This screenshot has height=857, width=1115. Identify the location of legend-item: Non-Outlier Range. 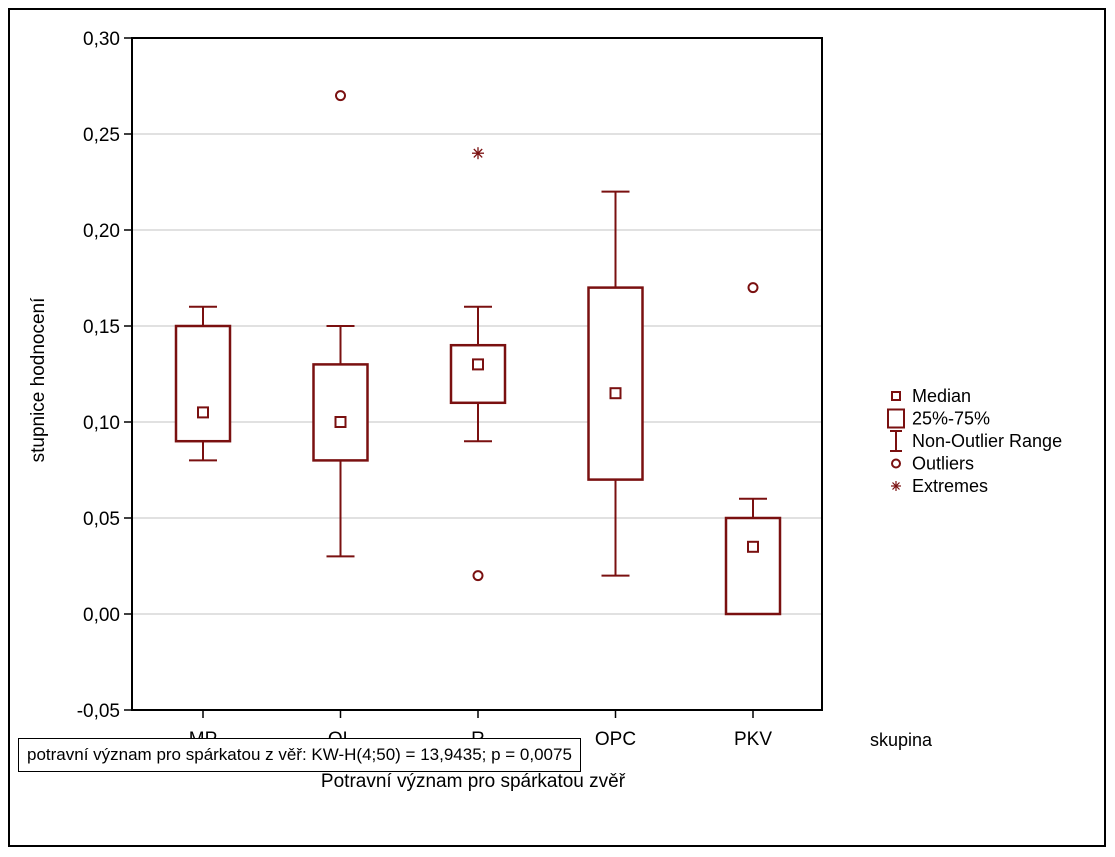
(976, 441).